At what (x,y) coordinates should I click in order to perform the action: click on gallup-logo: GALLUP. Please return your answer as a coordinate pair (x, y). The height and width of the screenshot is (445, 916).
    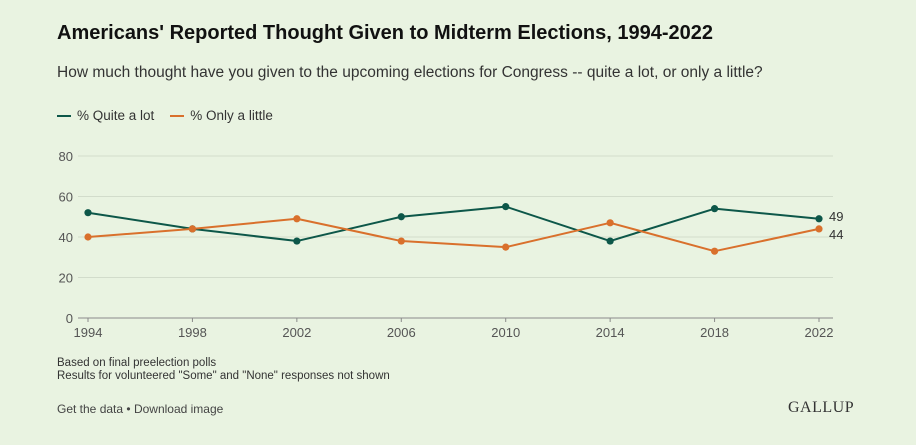
    Looking at the image, I should click on (821, 407).